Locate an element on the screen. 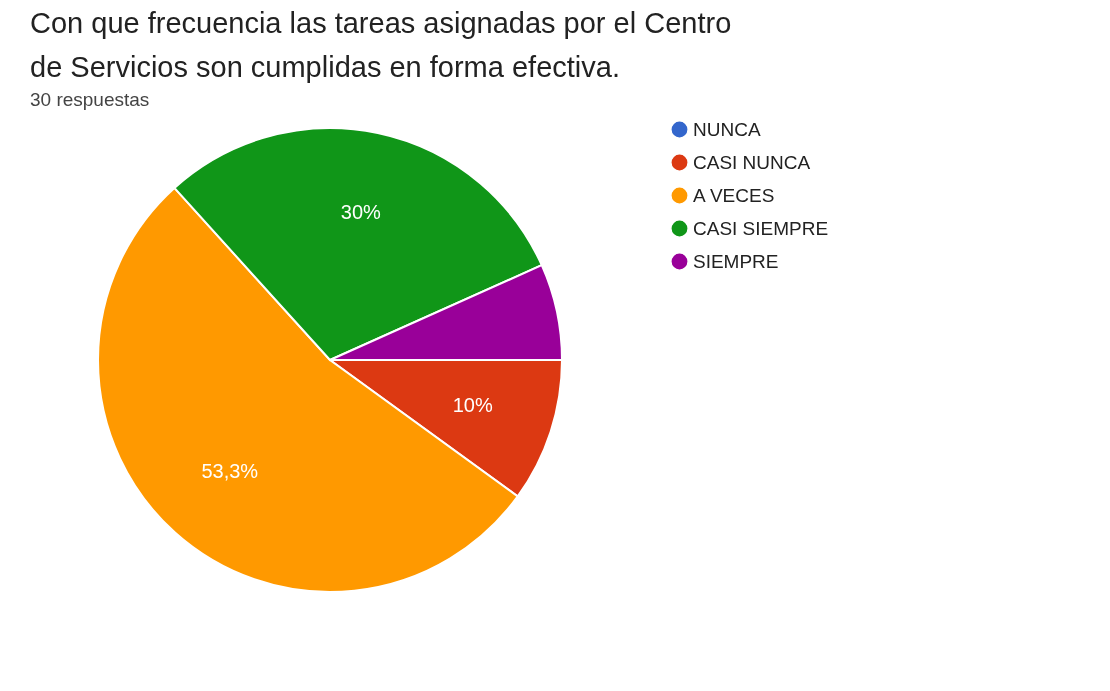  chart-title: Con que frecuencia las tareas asignadas por el Centro de Servicios son cumplidas en forma efectiva. is located at coordinates (381, 45).